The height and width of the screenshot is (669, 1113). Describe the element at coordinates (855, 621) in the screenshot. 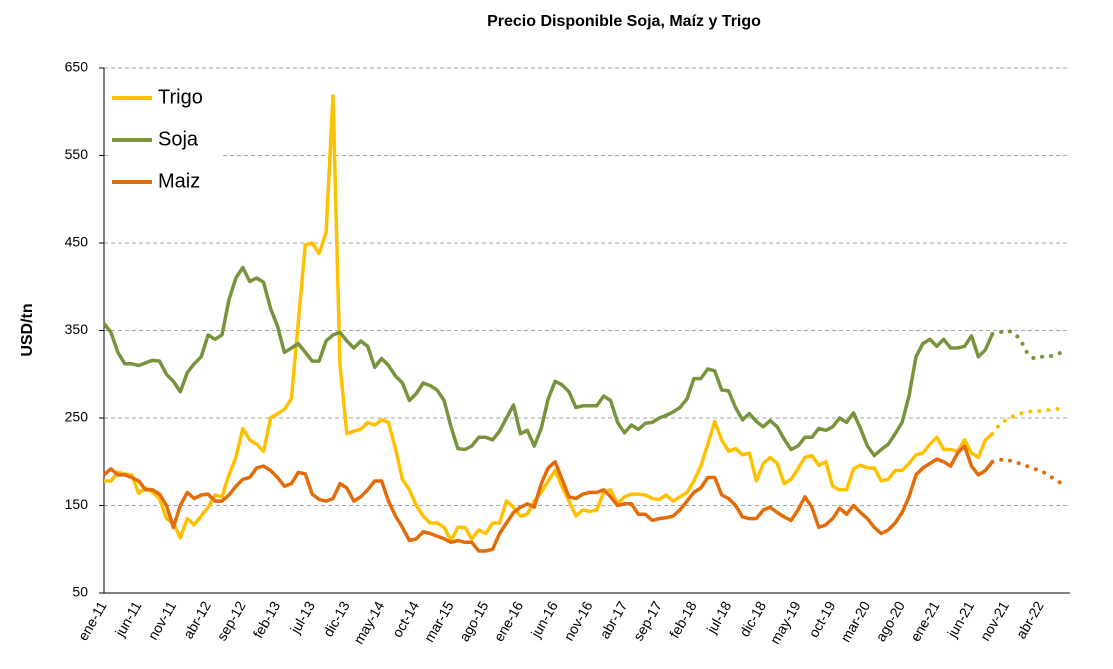

I see `x-tick-label: mar-20` at that location.